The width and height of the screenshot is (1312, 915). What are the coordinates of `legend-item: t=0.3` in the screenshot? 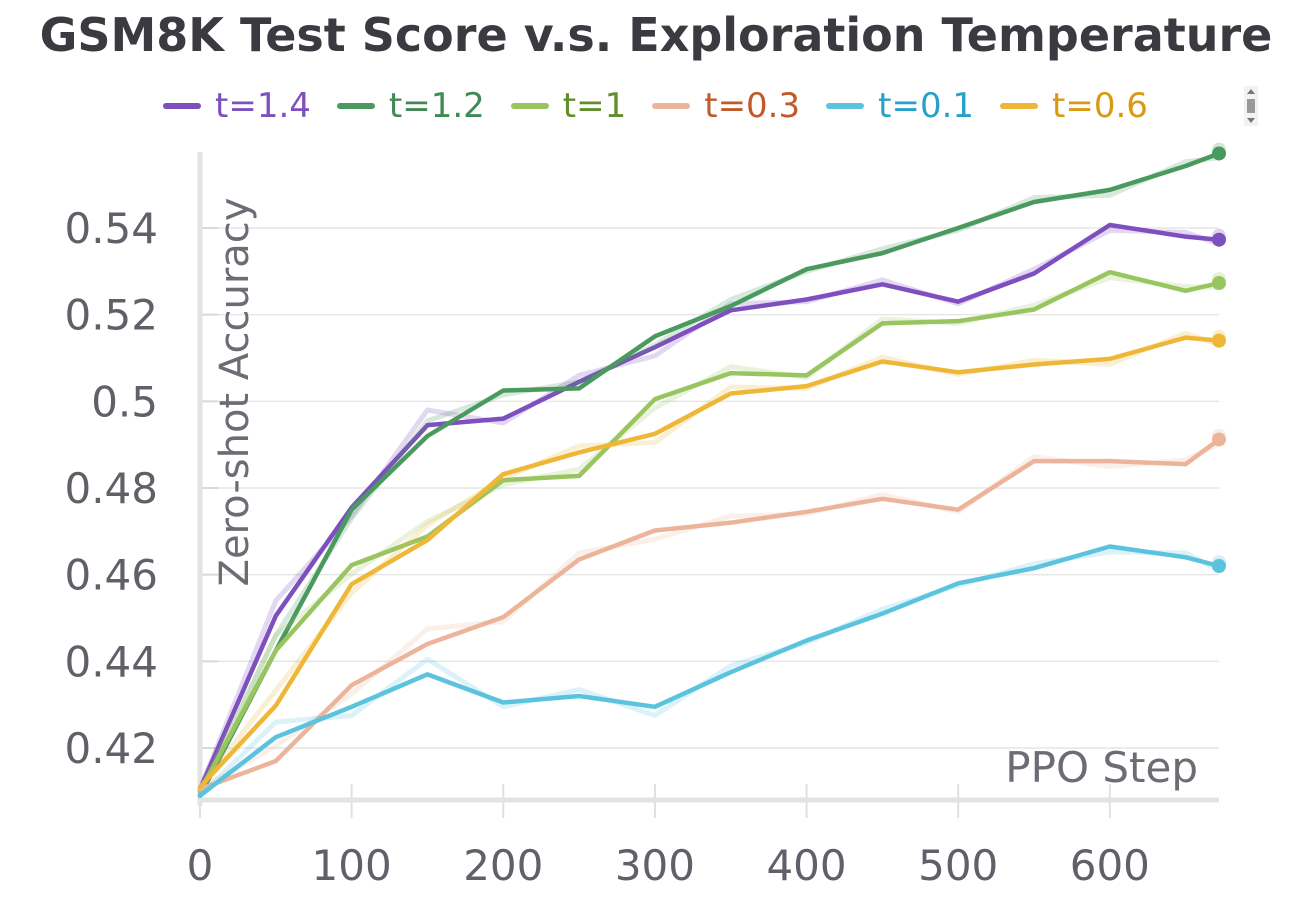 It's located at (726, 106).